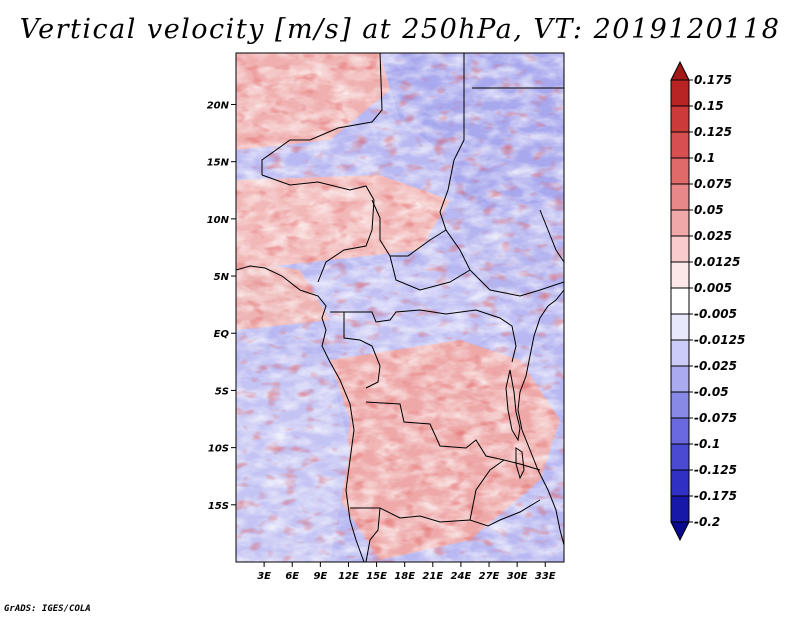 The width and height of the screenshot is (800, 618). I want to click on colorbar-label: 0.125, so click(713, 132).